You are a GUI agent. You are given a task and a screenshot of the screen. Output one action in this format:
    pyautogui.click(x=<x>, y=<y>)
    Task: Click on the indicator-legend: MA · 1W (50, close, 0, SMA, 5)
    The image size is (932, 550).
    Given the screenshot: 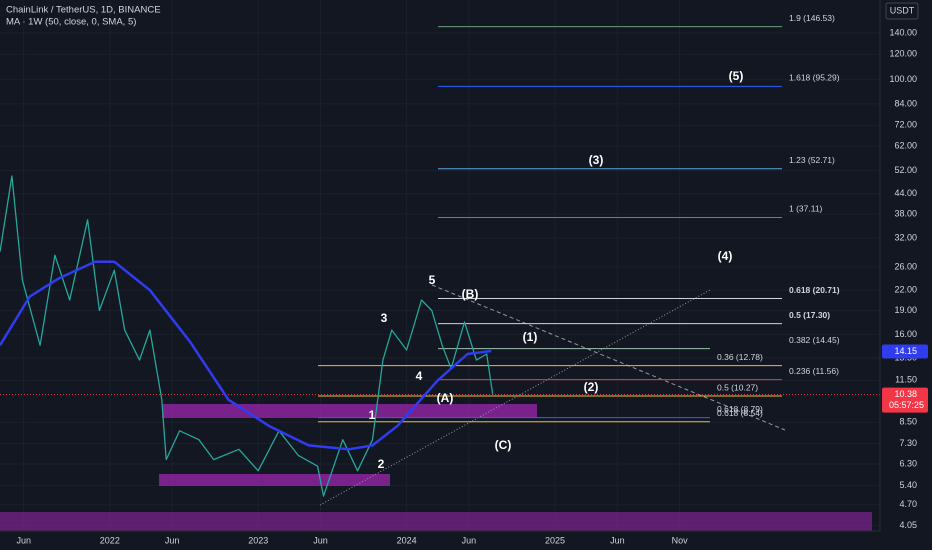 What is the action you would take?
    pyautogui.click(x=71, y=22)
    